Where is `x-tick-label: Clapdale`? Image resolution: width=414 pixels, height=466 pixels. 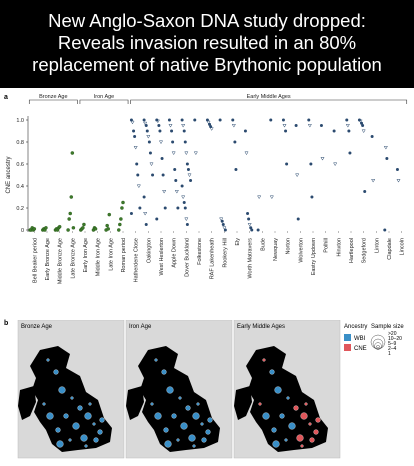
x-tick-label: Clapdale is located at coordinates (390, 249).